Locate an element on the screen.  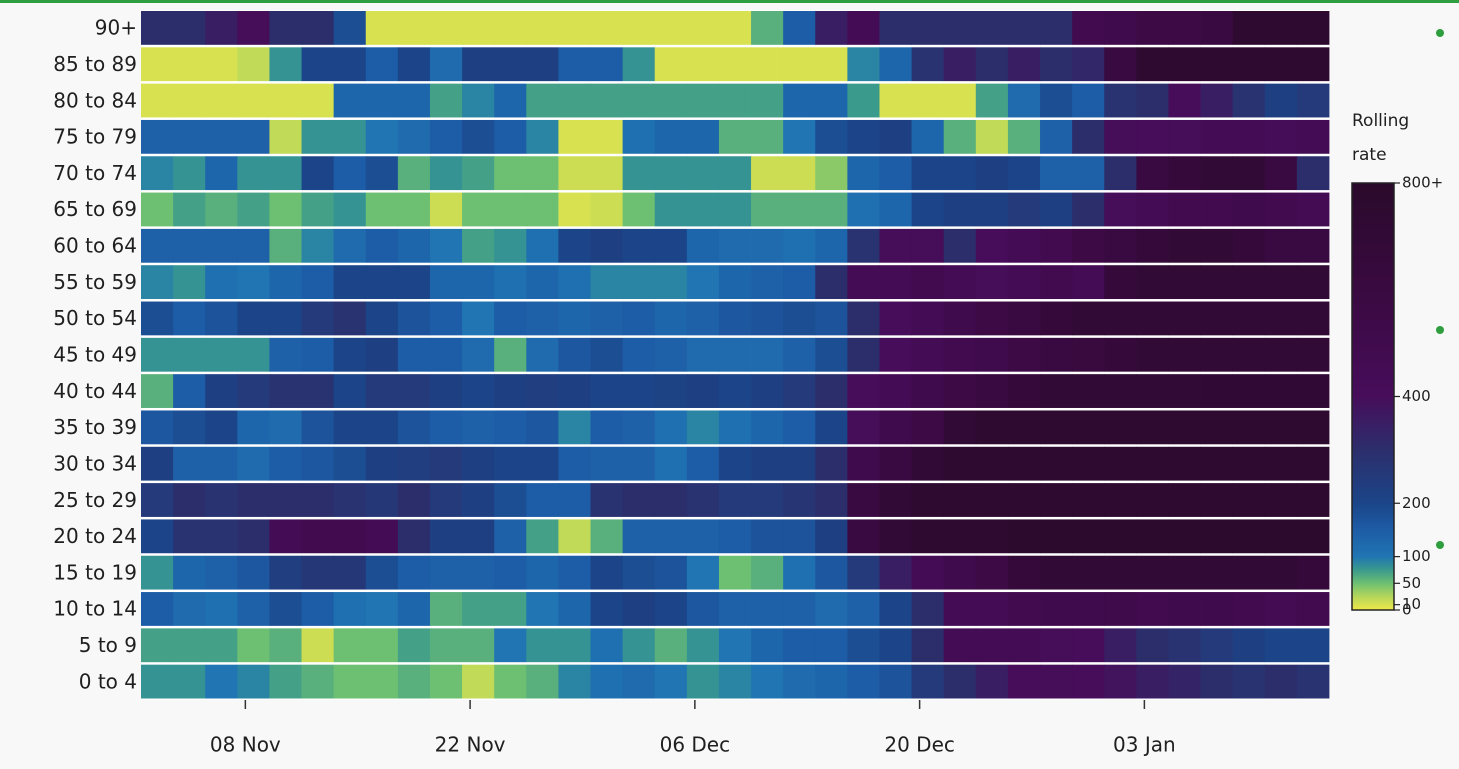
row-label: 80 to 84 is located at coordinates (95, 100).